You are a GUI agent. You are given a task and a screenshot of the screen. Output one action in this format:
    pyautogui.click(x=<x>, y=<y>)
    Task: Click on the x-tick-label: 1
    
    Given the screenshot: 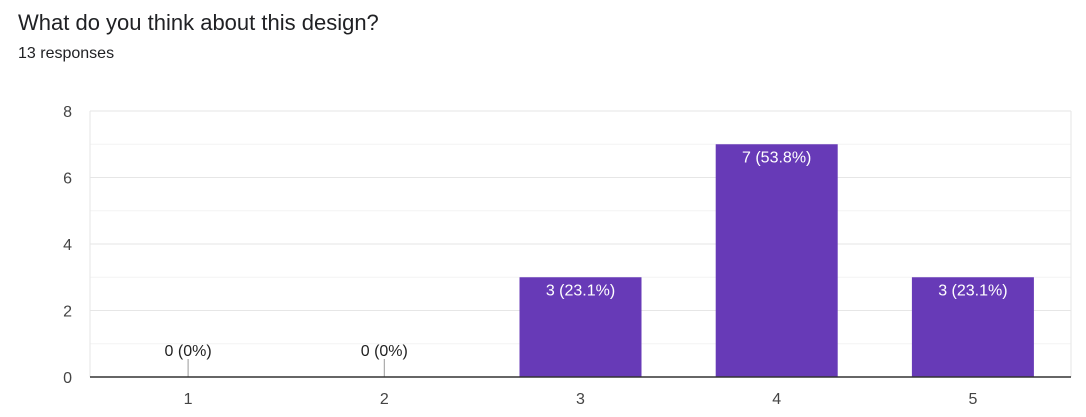 What is the action you would take?
    pyautogui.click(x=188, y=399)
    